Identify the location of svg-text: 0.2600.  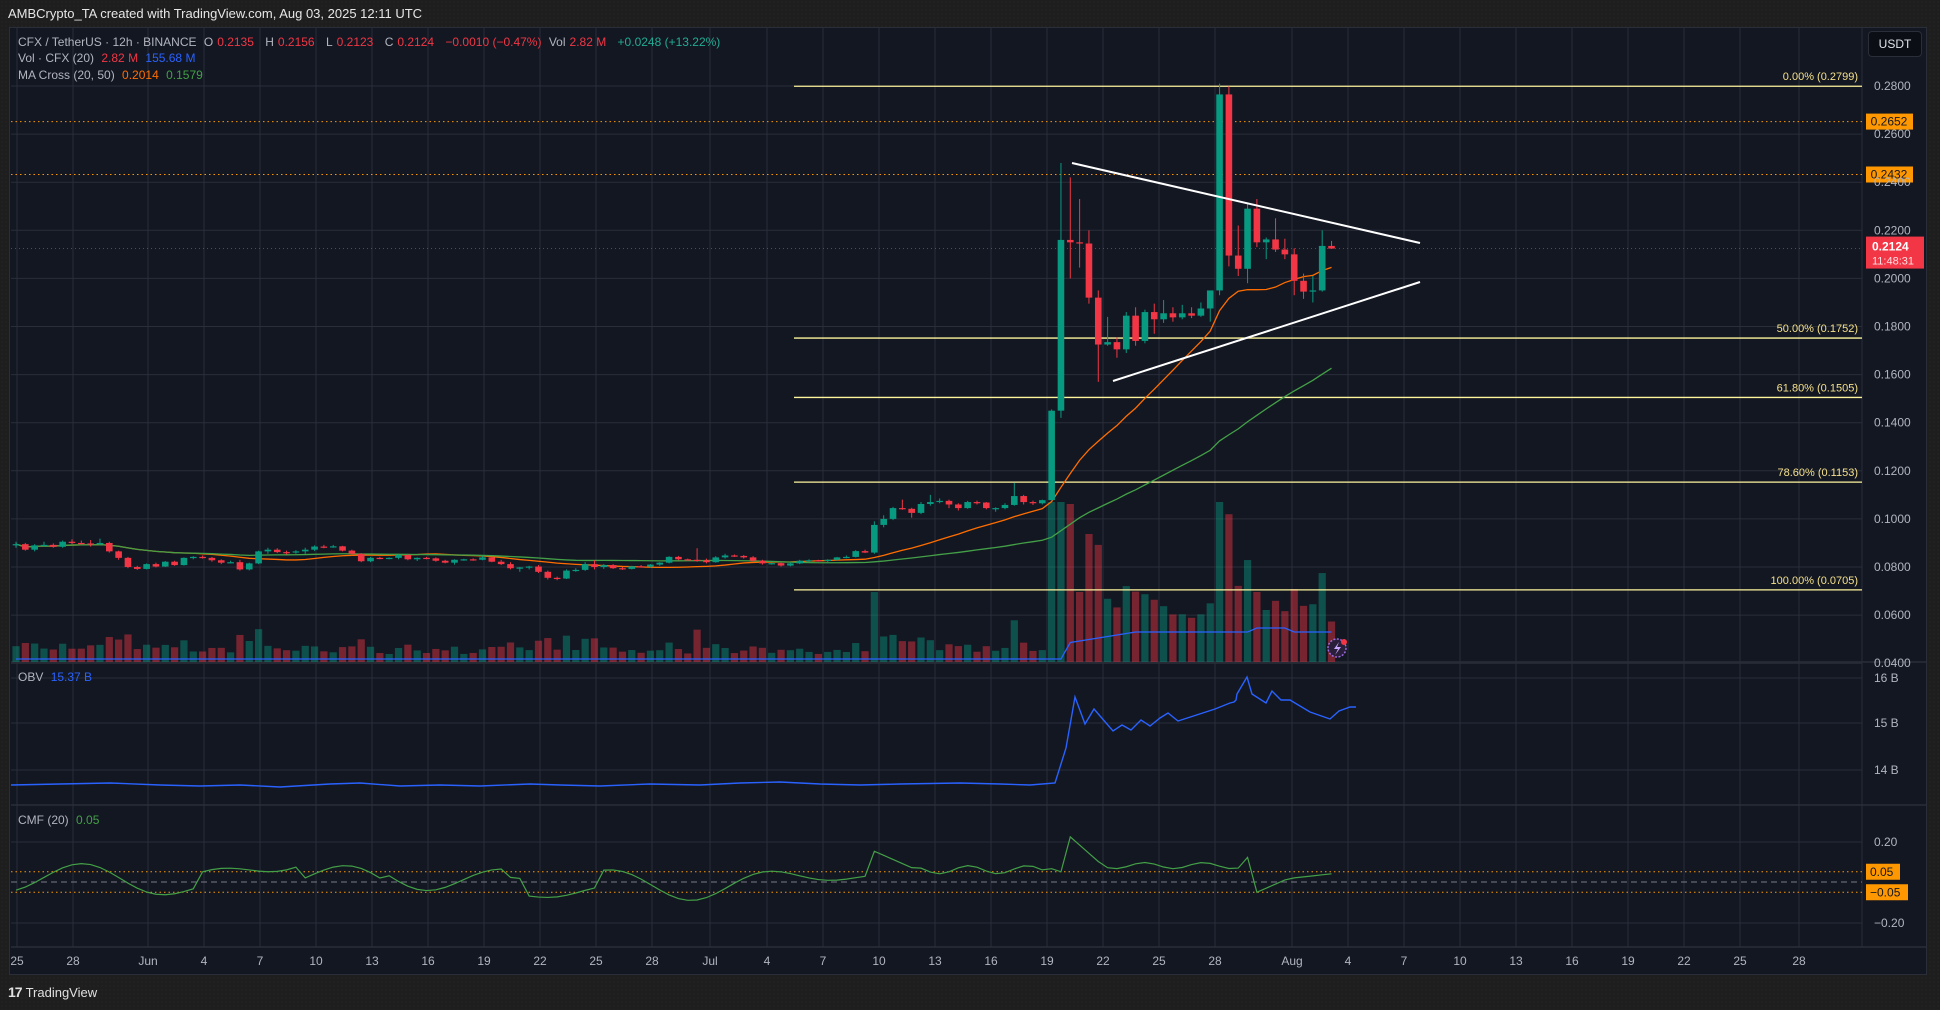
(1892, 134).